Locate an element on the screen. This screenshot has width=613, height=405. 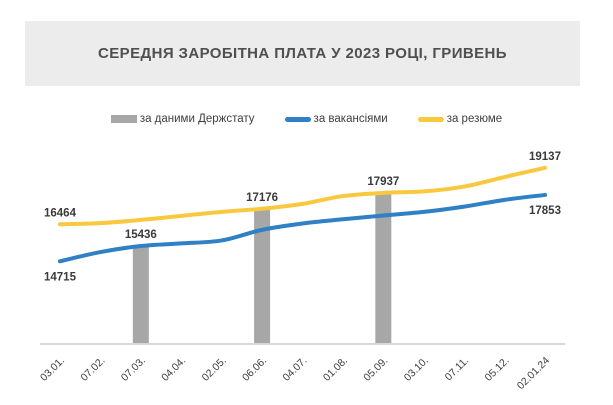
x-axis-label: 07.11. is located at coordinates (457, 369).